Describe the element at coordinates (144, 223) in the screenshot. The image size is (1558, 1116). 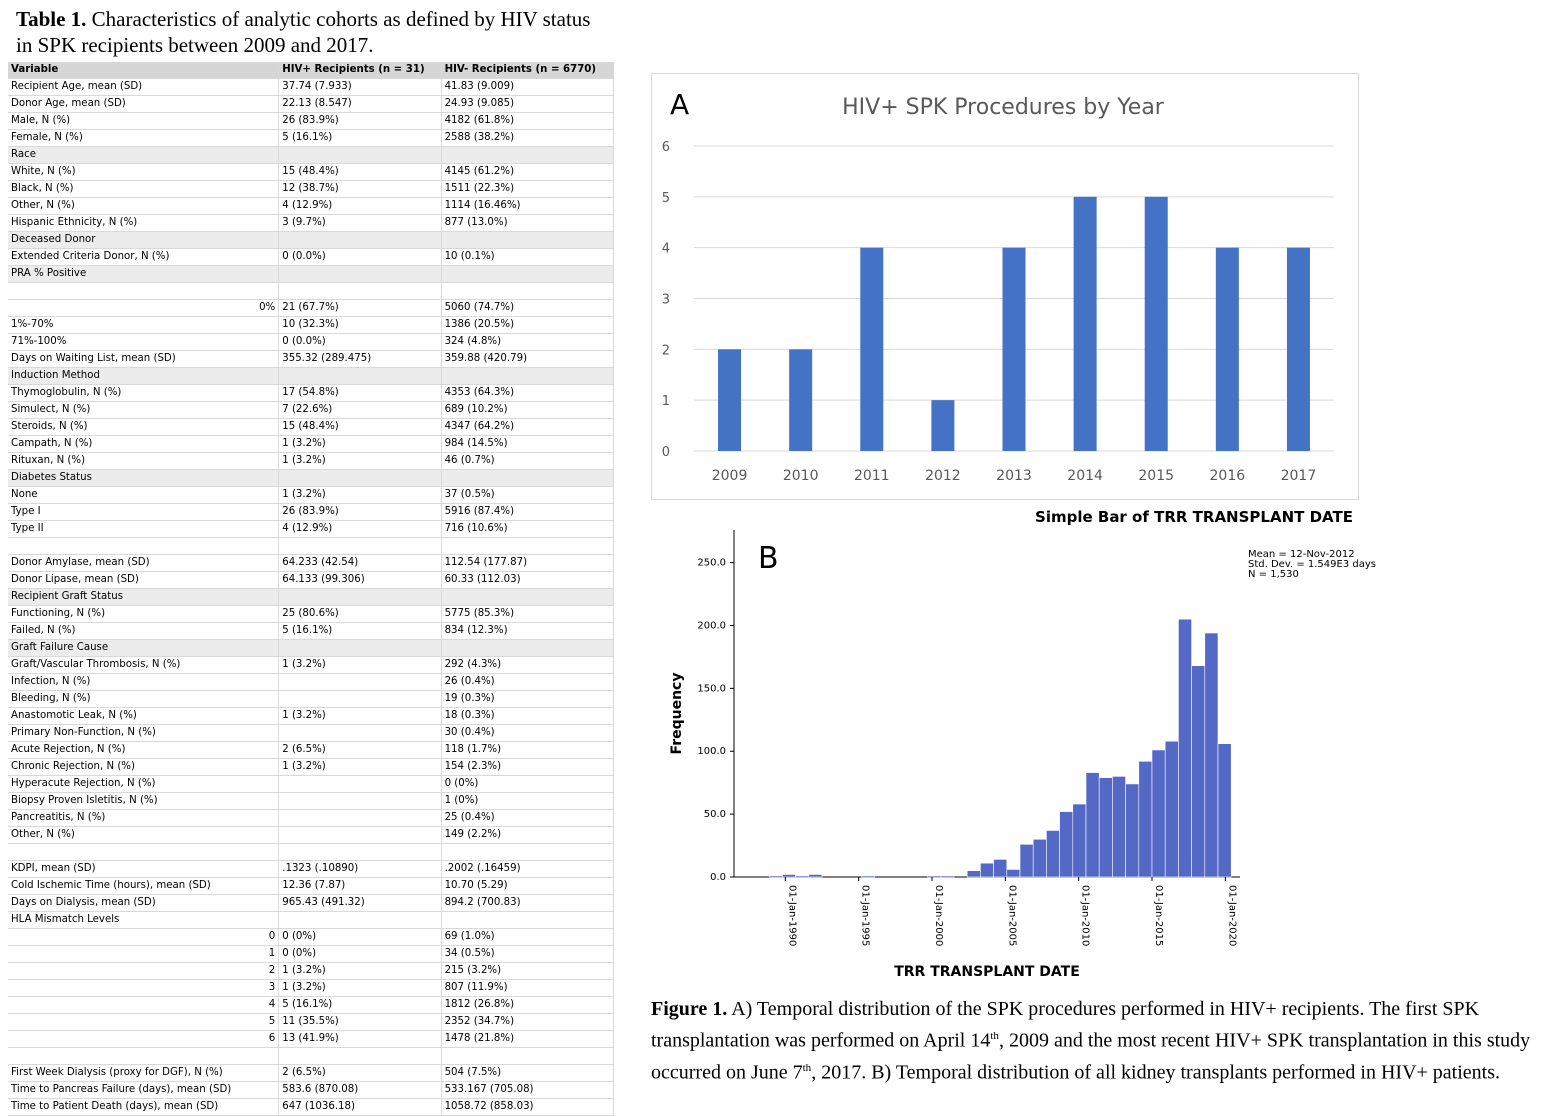
I see `table-cell: Hispanic Ethnicity, N (%)` at that location.